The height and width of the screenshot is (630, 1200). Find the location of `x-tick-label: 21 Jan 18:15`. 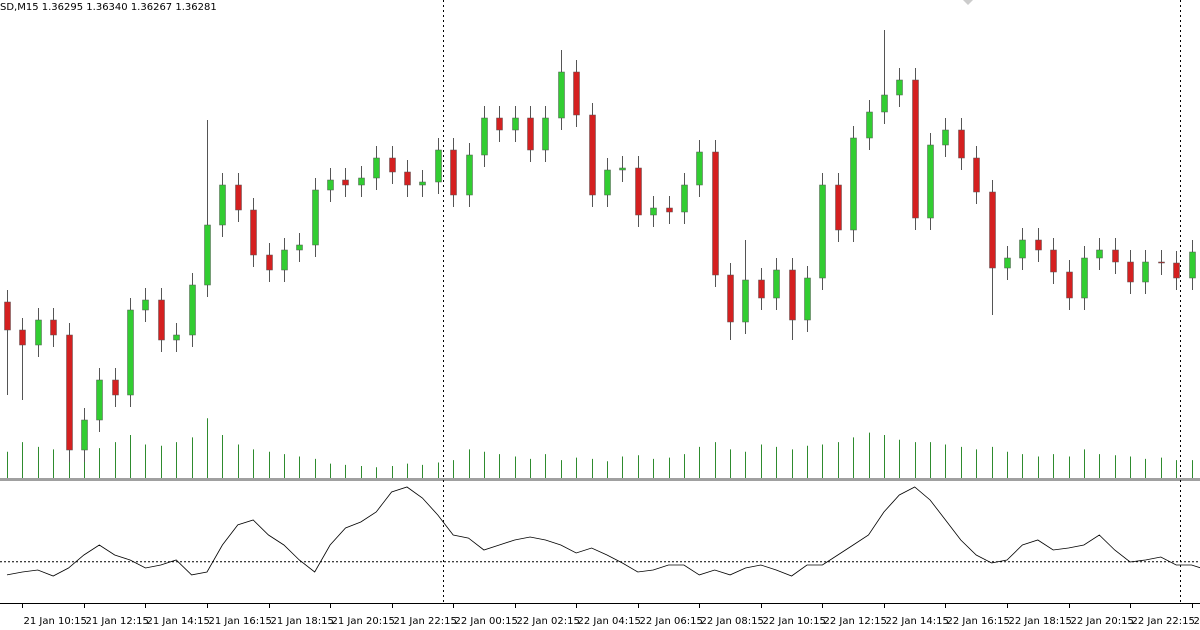

x-tick-label: 21 Jan 18:15 is located at coordinates (302, 621).